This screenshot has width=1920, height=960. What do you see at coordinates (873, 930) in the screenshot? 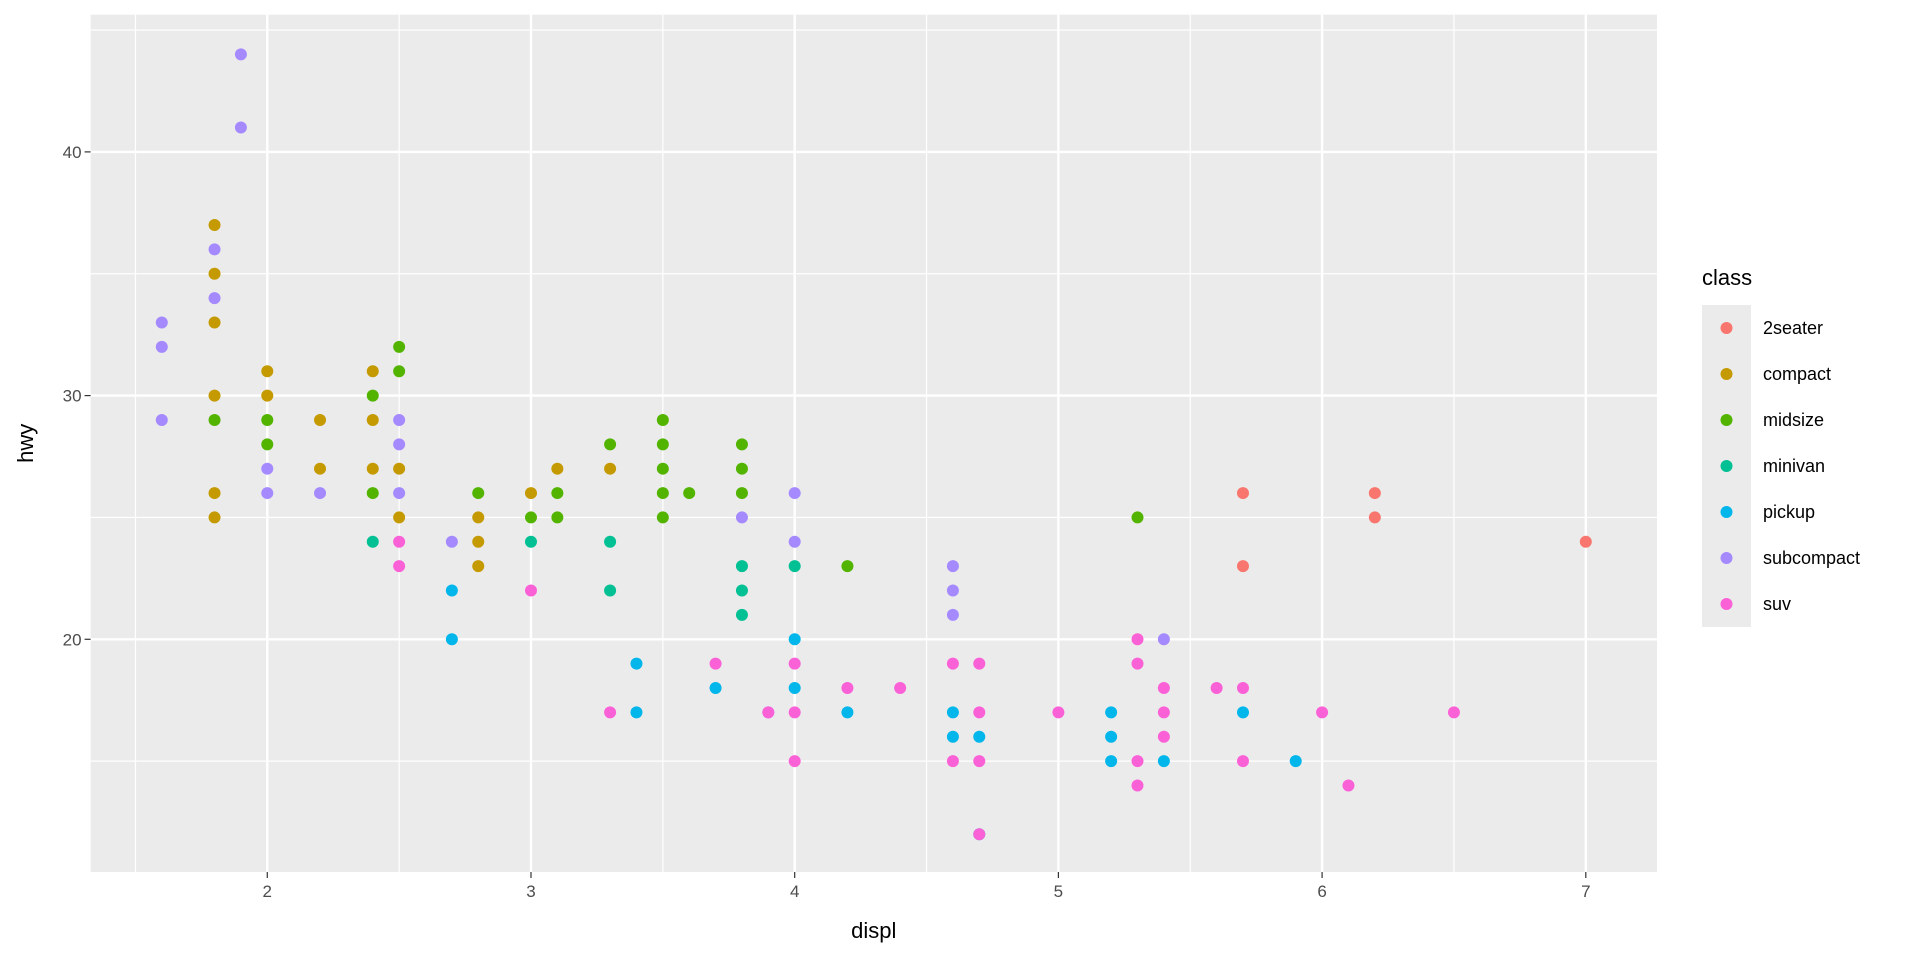
I see `x-axis-title: displ` at bounding box center [873, 930].